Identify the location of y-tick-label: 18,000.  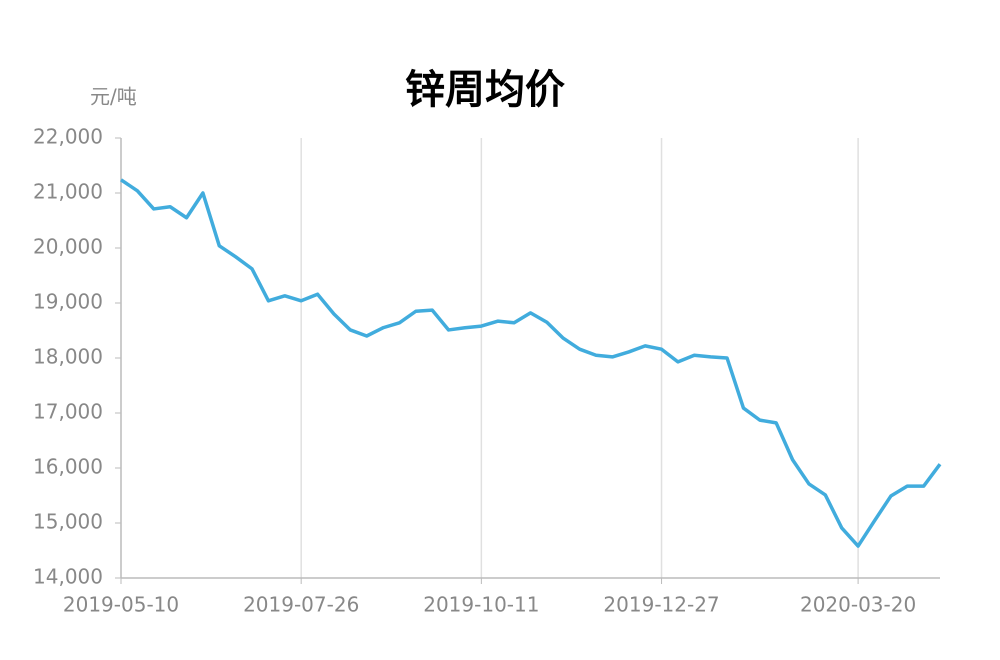
(68, 357).